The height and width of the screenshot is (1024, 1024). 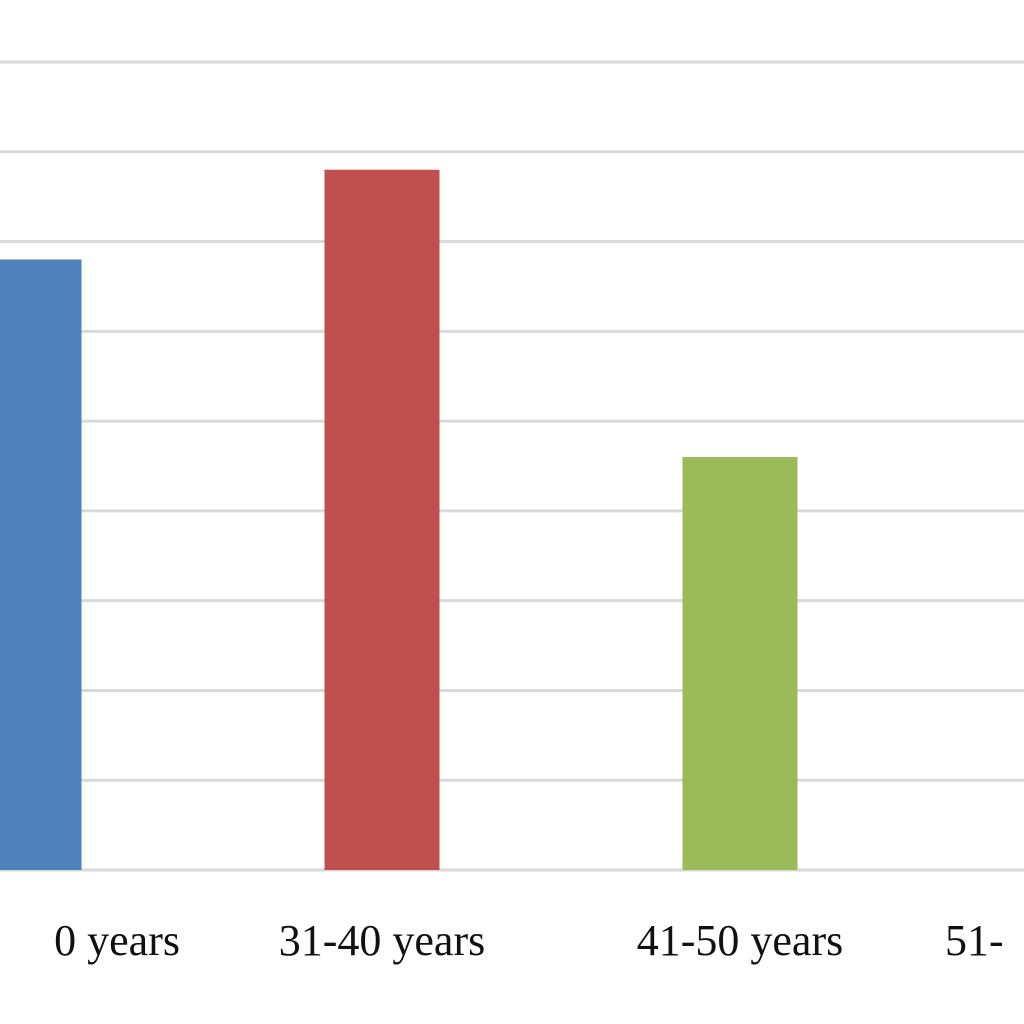 What do you see at coordinates (740, 940) in the screenshot?
I see `x-tick-label: 41-50 years` at bounding box center [740, 940].